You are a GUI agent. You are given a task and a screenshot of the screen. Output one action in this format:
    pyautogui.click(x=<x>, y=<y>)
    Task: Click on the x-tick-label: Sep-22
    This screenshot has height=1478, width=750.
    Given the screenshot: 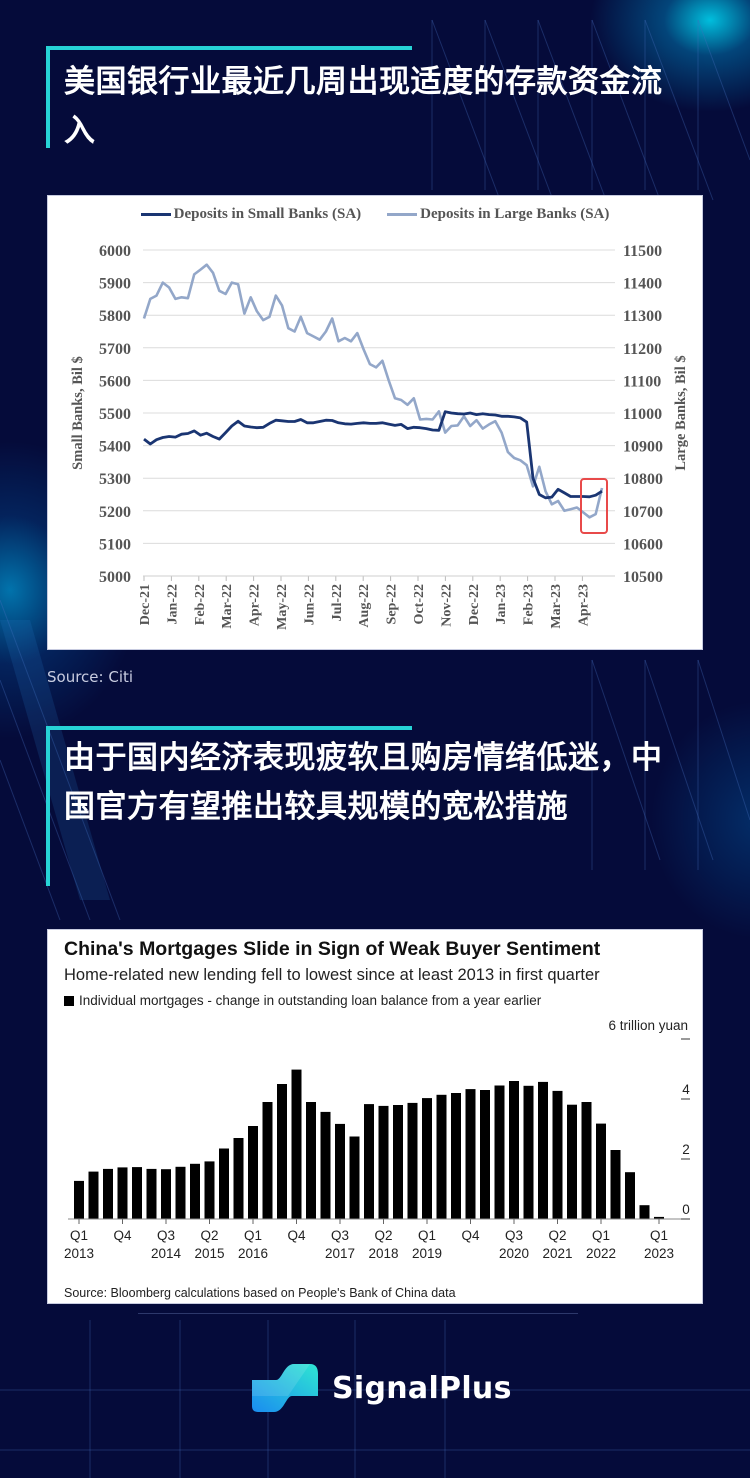 What is the action you would take?
    pyautogui.click(x=392, y=604)
    